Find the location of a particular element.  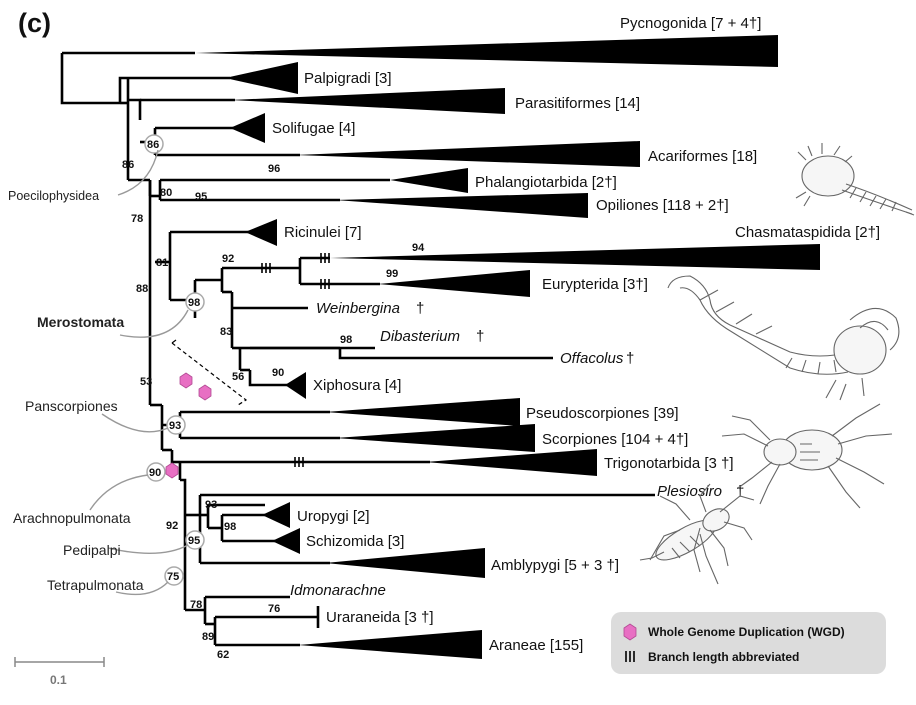

clade-poecilophysidea: Poecilophysidea is located at coordinates (53, 196).